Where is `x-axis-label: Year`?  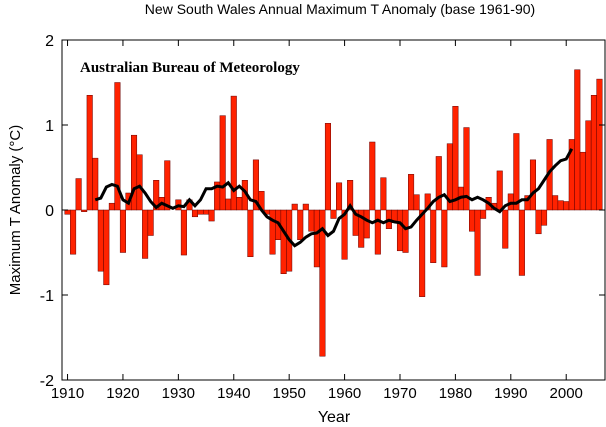
x-axis-label: Year is located at coordinates (334, 417).